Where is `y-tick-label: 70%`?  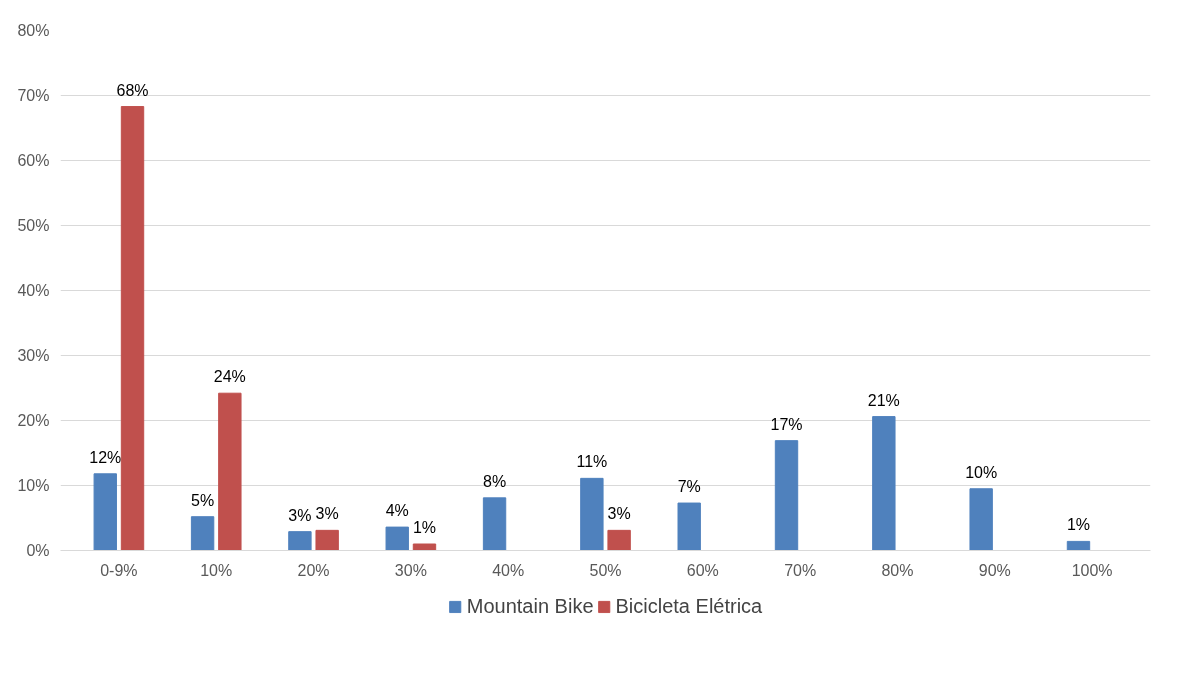
y-tick-label: 70% is located at coordinates (33, 95).